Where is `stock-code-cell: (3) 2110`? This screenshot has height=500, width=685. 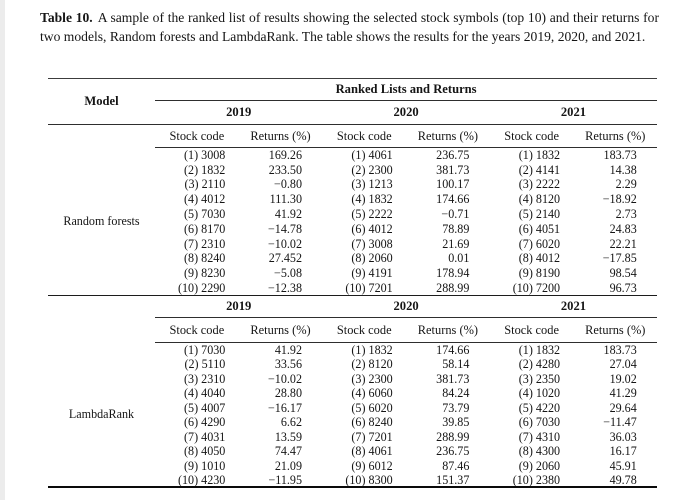 stock-code-cell: (3) 2110 is located at coordinates (197, 184).